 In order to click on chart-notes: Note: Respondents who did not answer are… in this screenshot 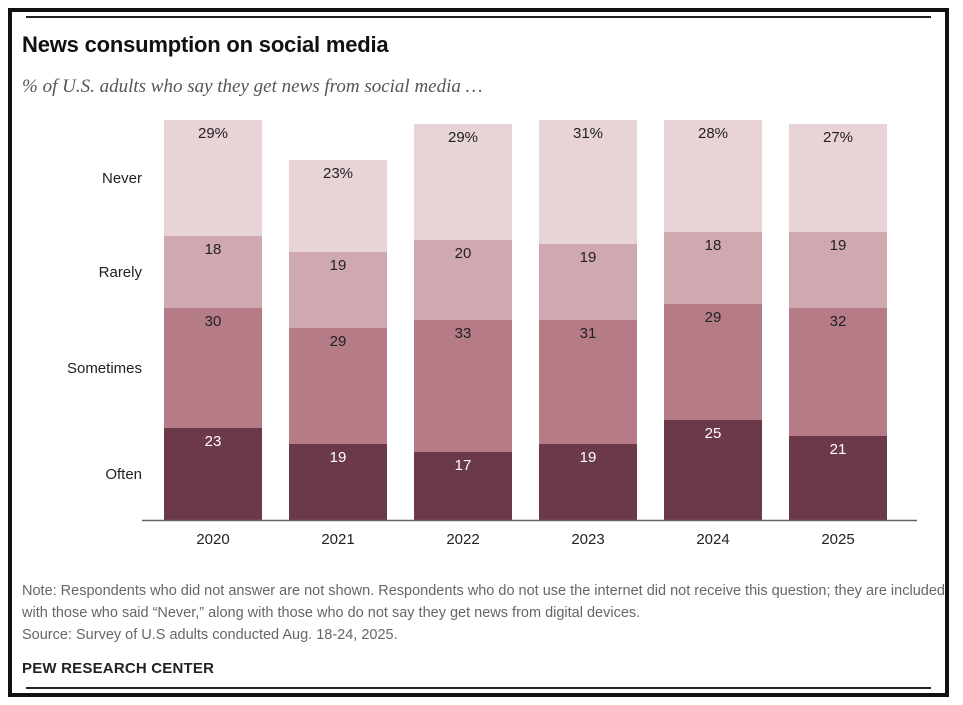, I will do `click(484, 613)`.